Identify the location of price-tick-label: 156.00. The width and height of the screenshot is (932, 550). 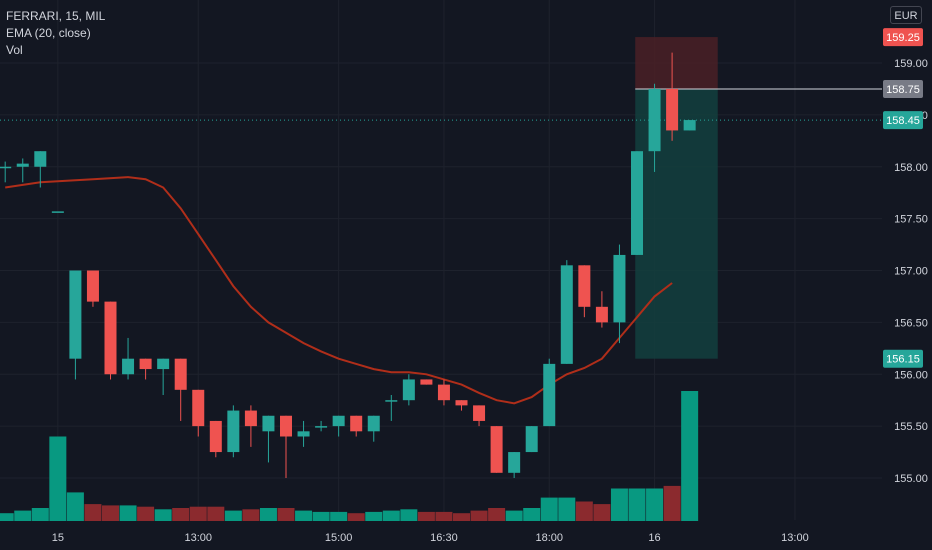
(911, 375).